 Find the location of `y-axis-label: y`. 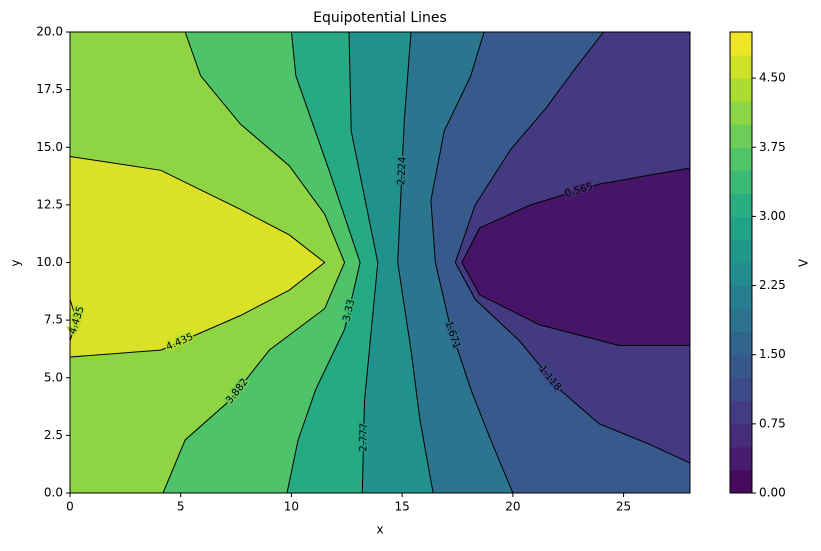

y-axis-label: y is located at coordinates (16, 262).